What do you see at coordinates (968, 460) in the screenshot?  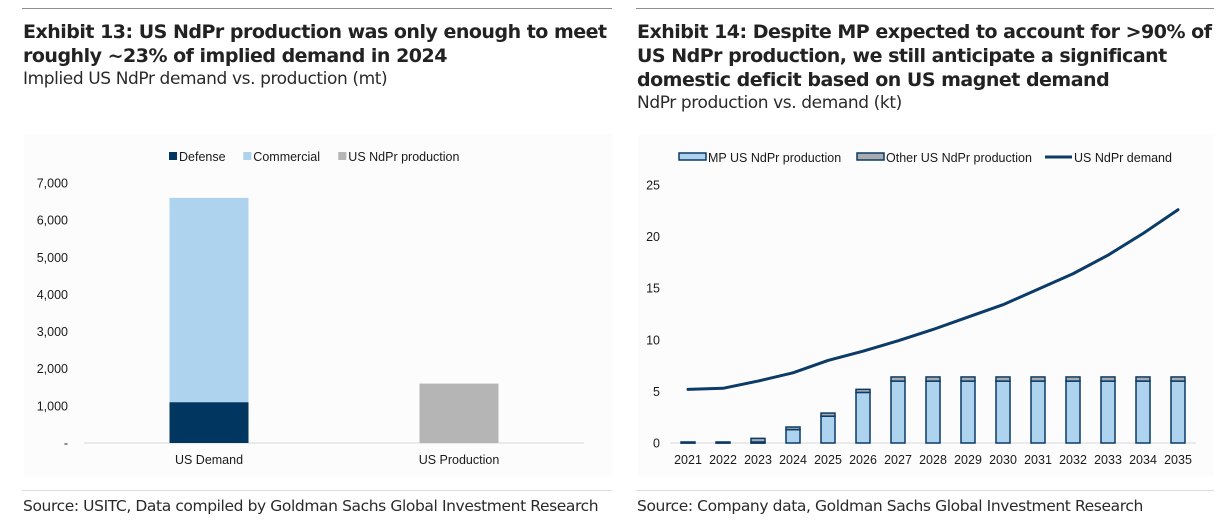 I see `x-tick-label: 2029` at bounding box center [968, 460].